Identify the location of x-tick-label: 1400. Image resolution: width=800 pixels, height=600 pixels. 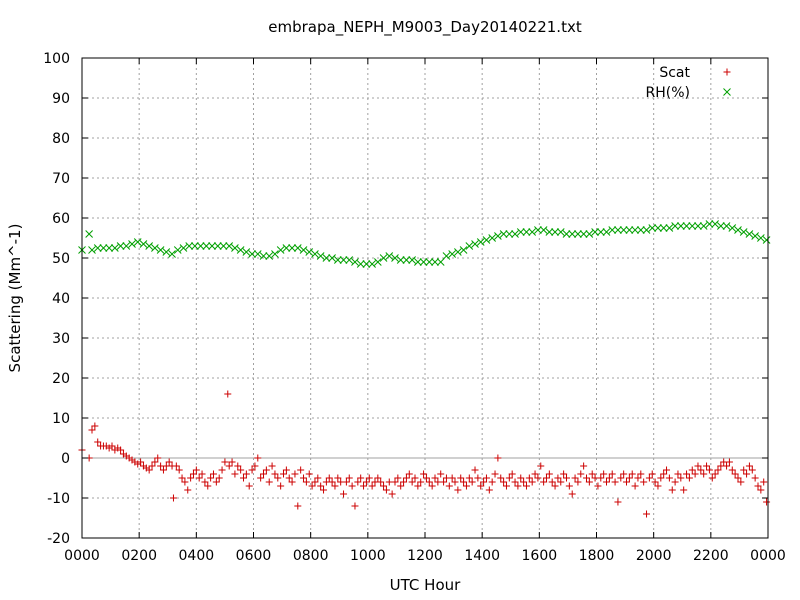
(482, 556).